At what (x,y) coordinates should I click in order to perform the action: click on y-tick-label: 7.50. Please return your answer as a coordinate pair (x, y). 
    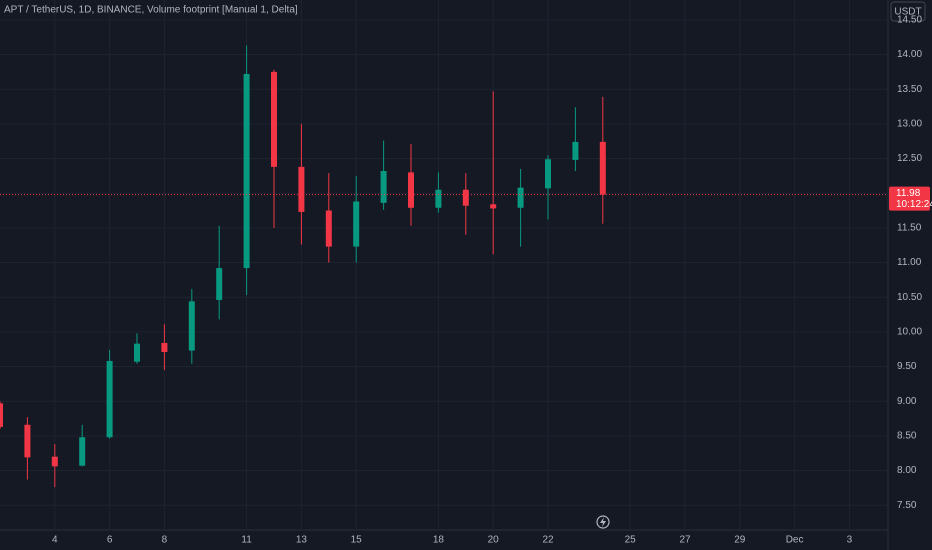
    Looking at the image, I should click on (907, 505).